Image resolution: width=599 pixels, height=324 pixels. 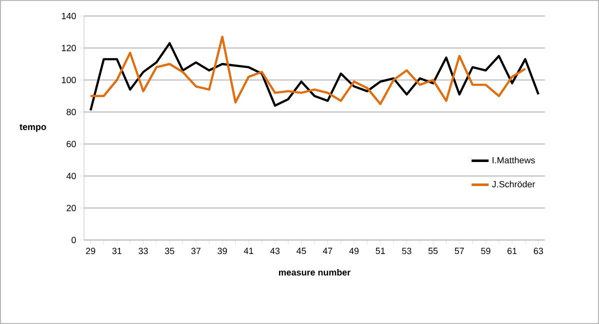 I want to click on x-tick-label: 55, so click(x=433, y=251).